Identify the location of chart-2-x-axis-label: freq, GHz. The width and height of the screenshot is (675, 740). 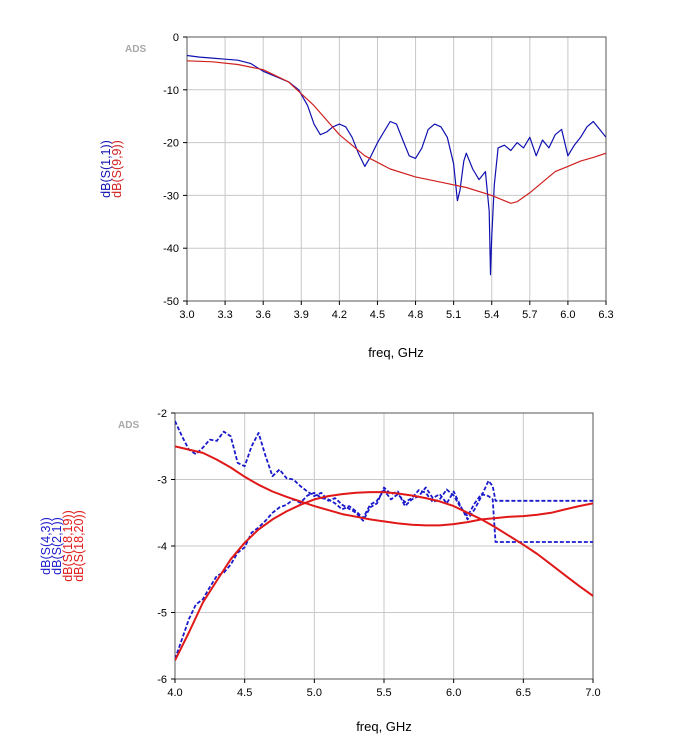
(384, 726).